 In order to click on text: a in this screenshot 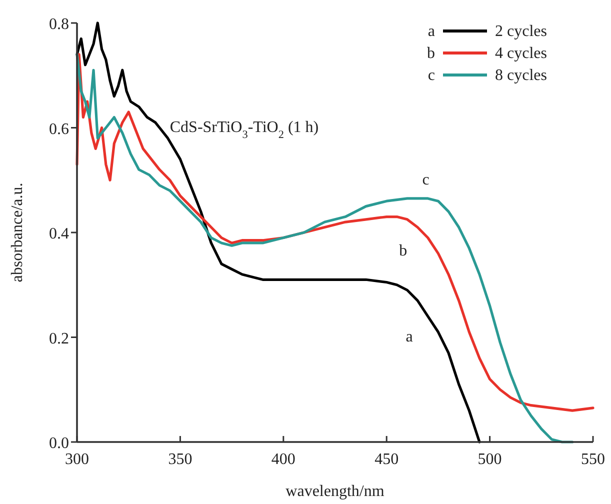, I will do `click(431, 31)`.